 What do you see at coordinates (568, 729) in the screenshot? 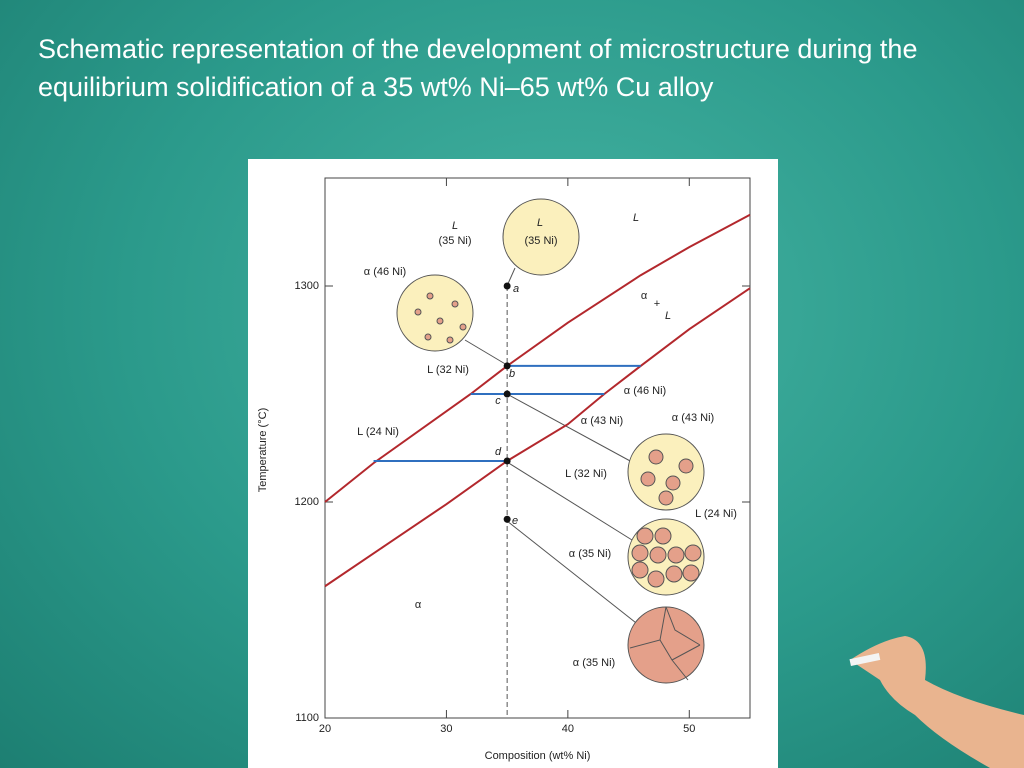
I see `x-tick-label: 40` at bounding box center [568, 729].